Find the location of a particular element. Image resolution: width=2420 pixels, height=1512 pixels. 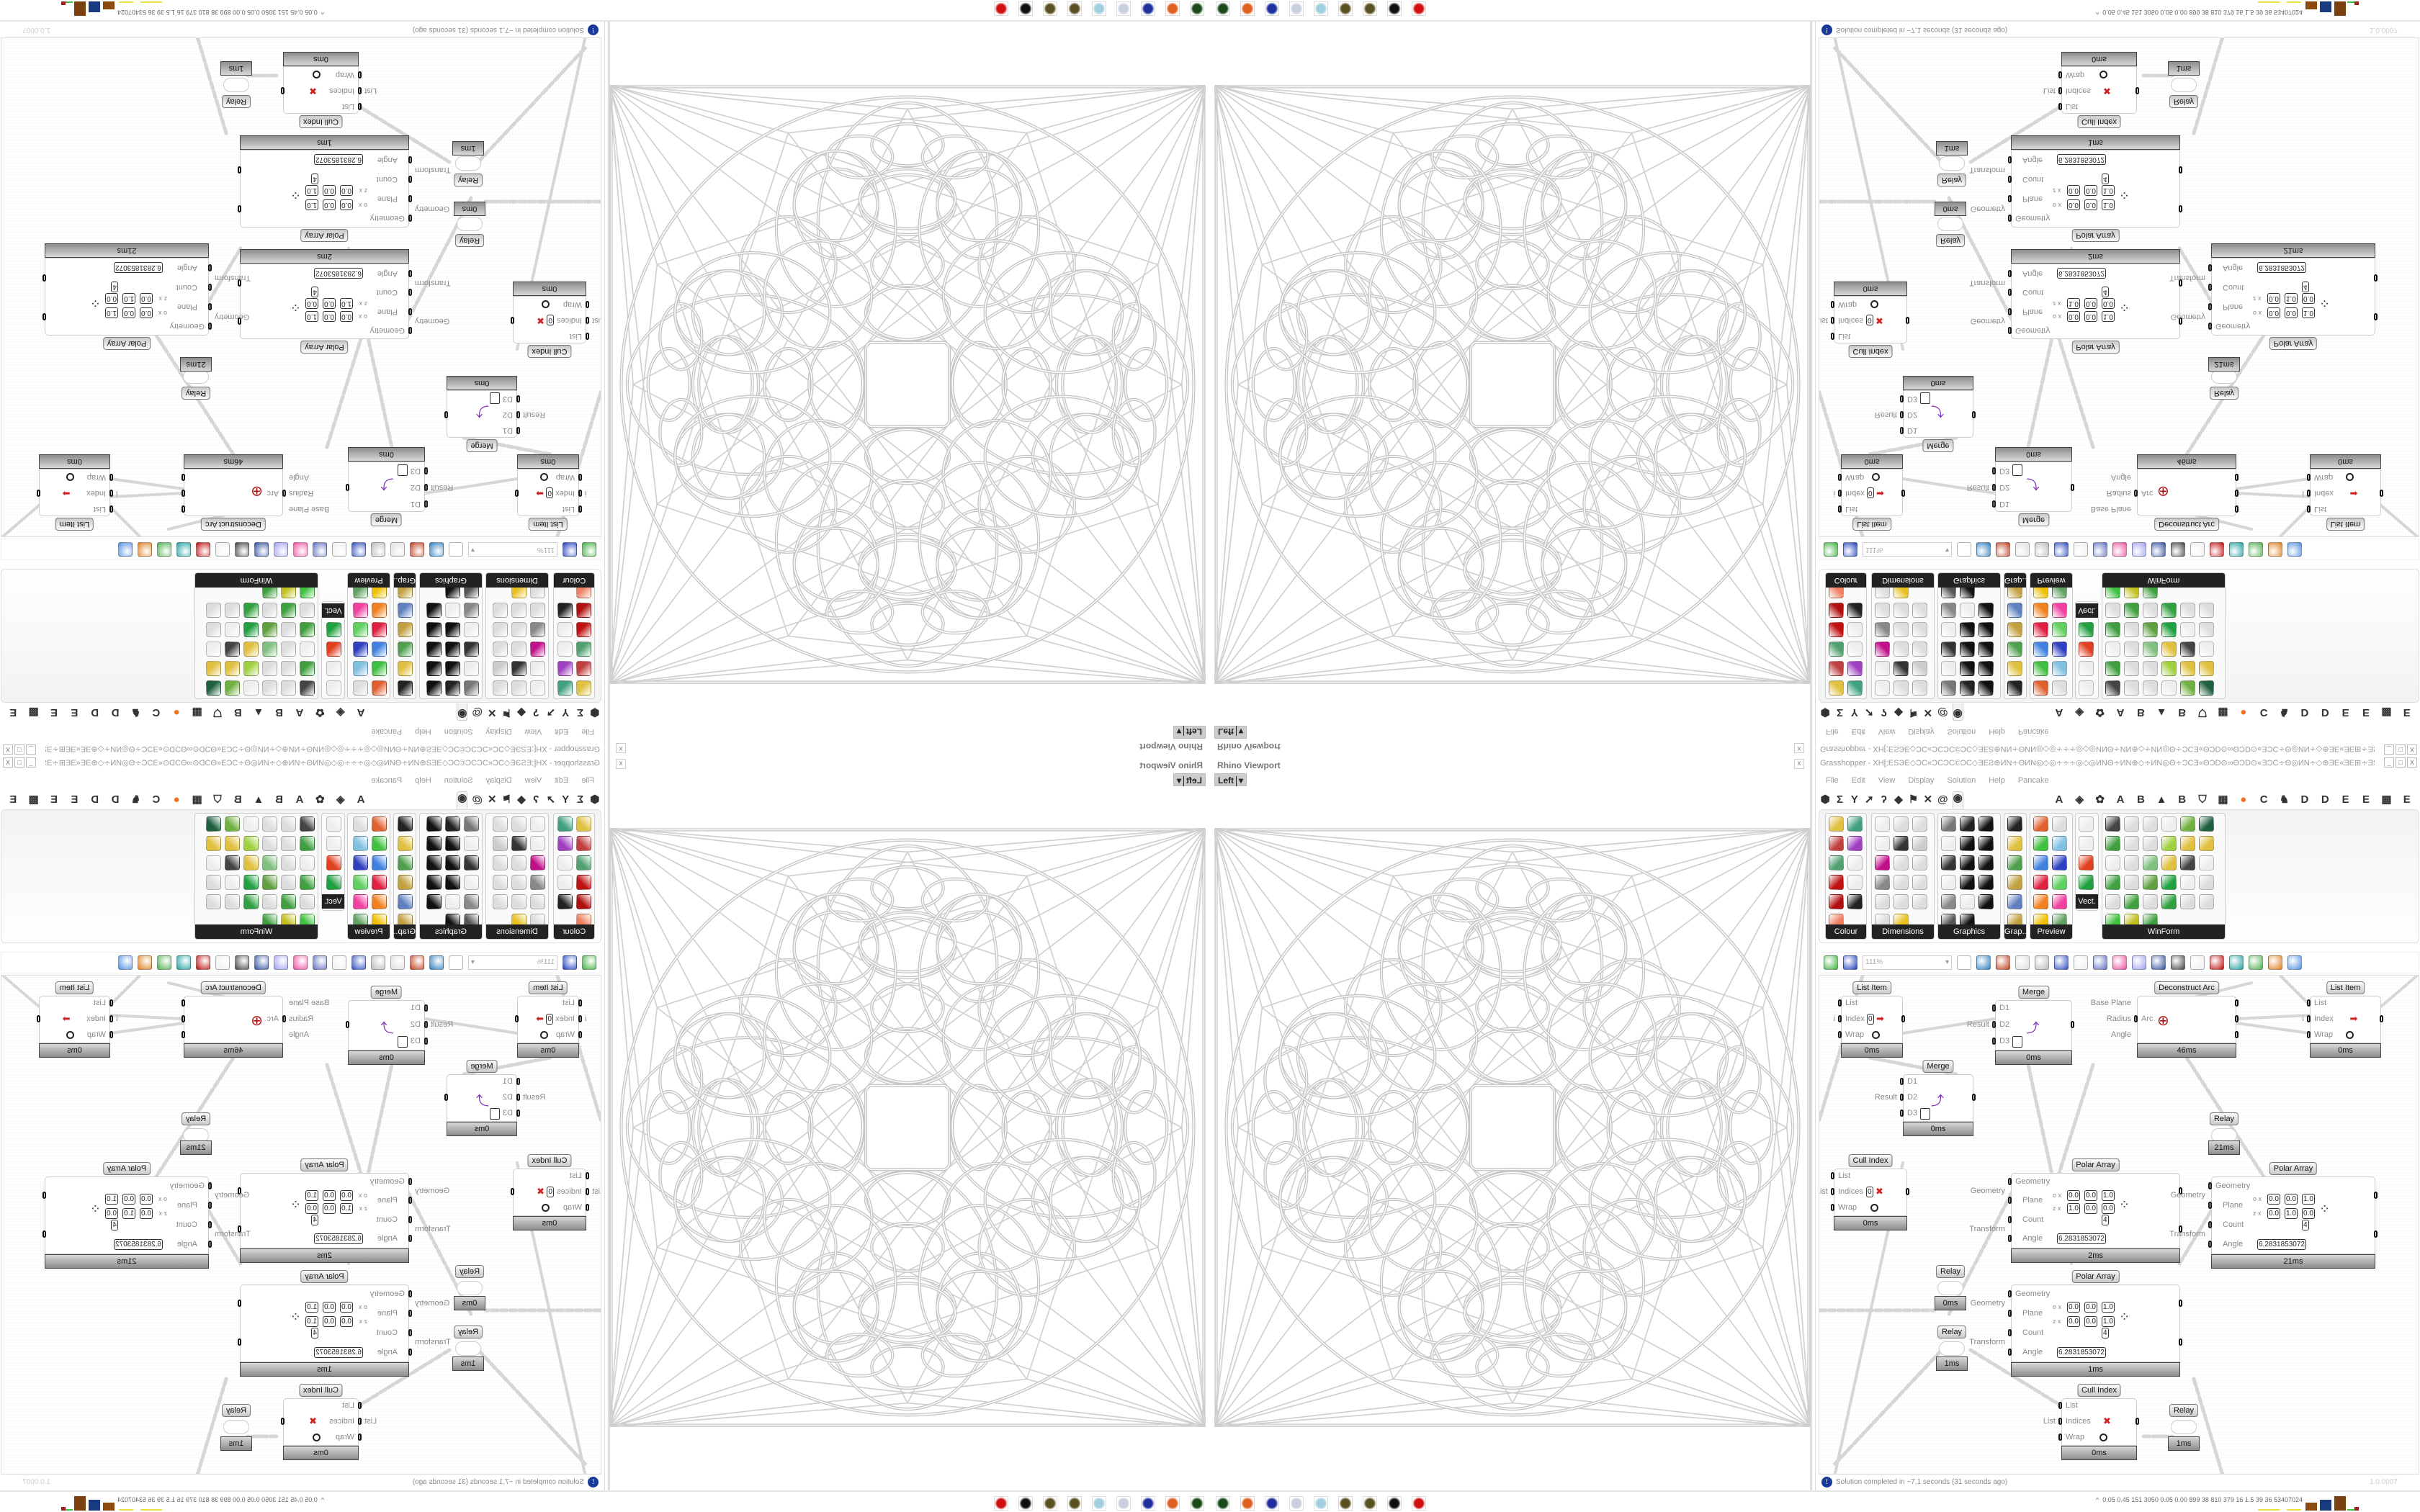

sketch-pen-icon is located at coordinates (2003, 962).